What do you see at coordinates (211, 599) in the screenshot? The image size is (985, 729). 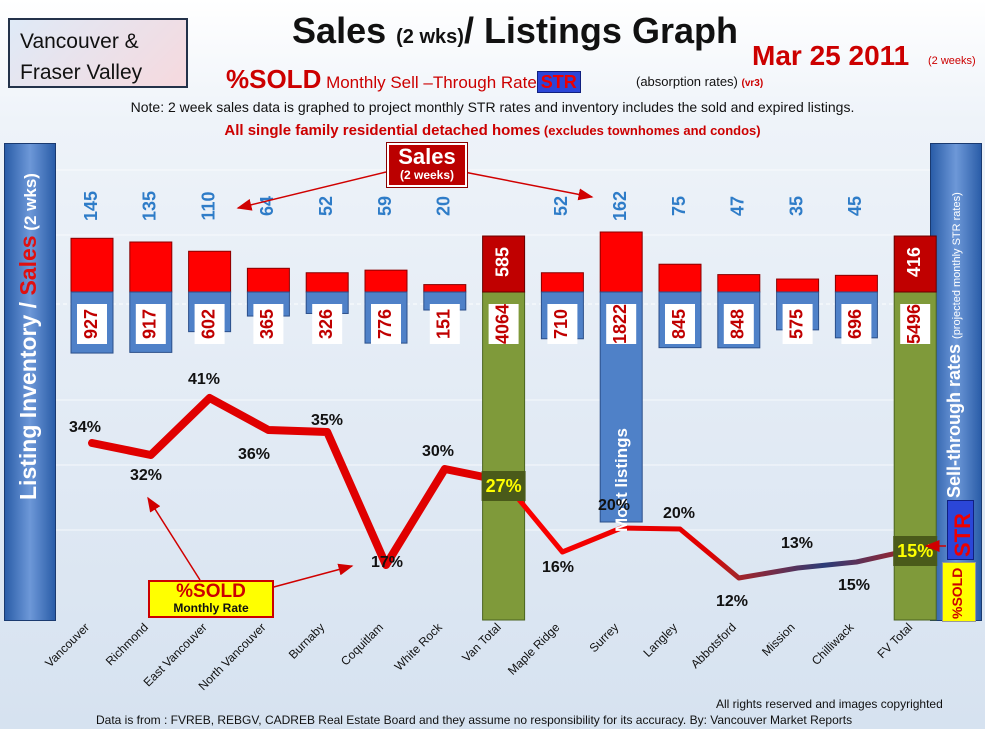 I see `sold-callout: %SOLD Monthly Rate` at bounding box center [211, 599].